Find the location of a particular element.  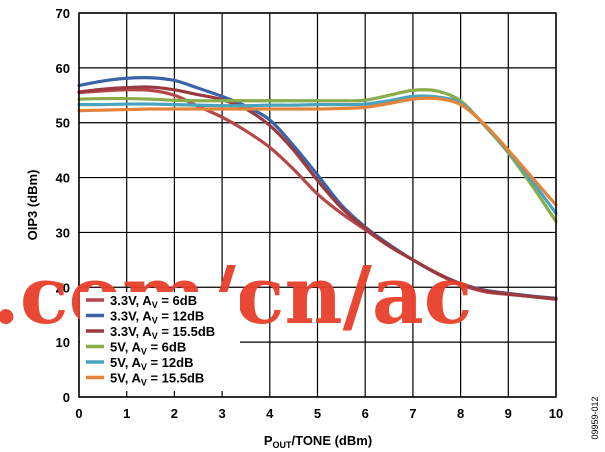

x-tick-label-8: 8 is located at coordinates (460, 413).